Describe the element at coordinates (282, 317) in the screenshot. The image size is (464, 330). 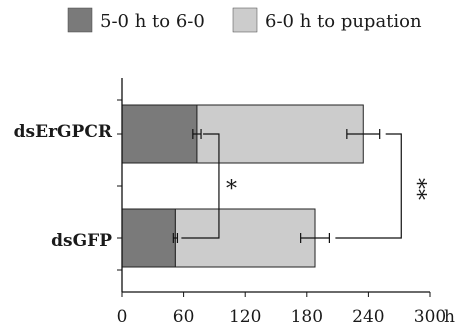
I see `x-axis-ticks: 0 60 120 180 240 300` at that location.